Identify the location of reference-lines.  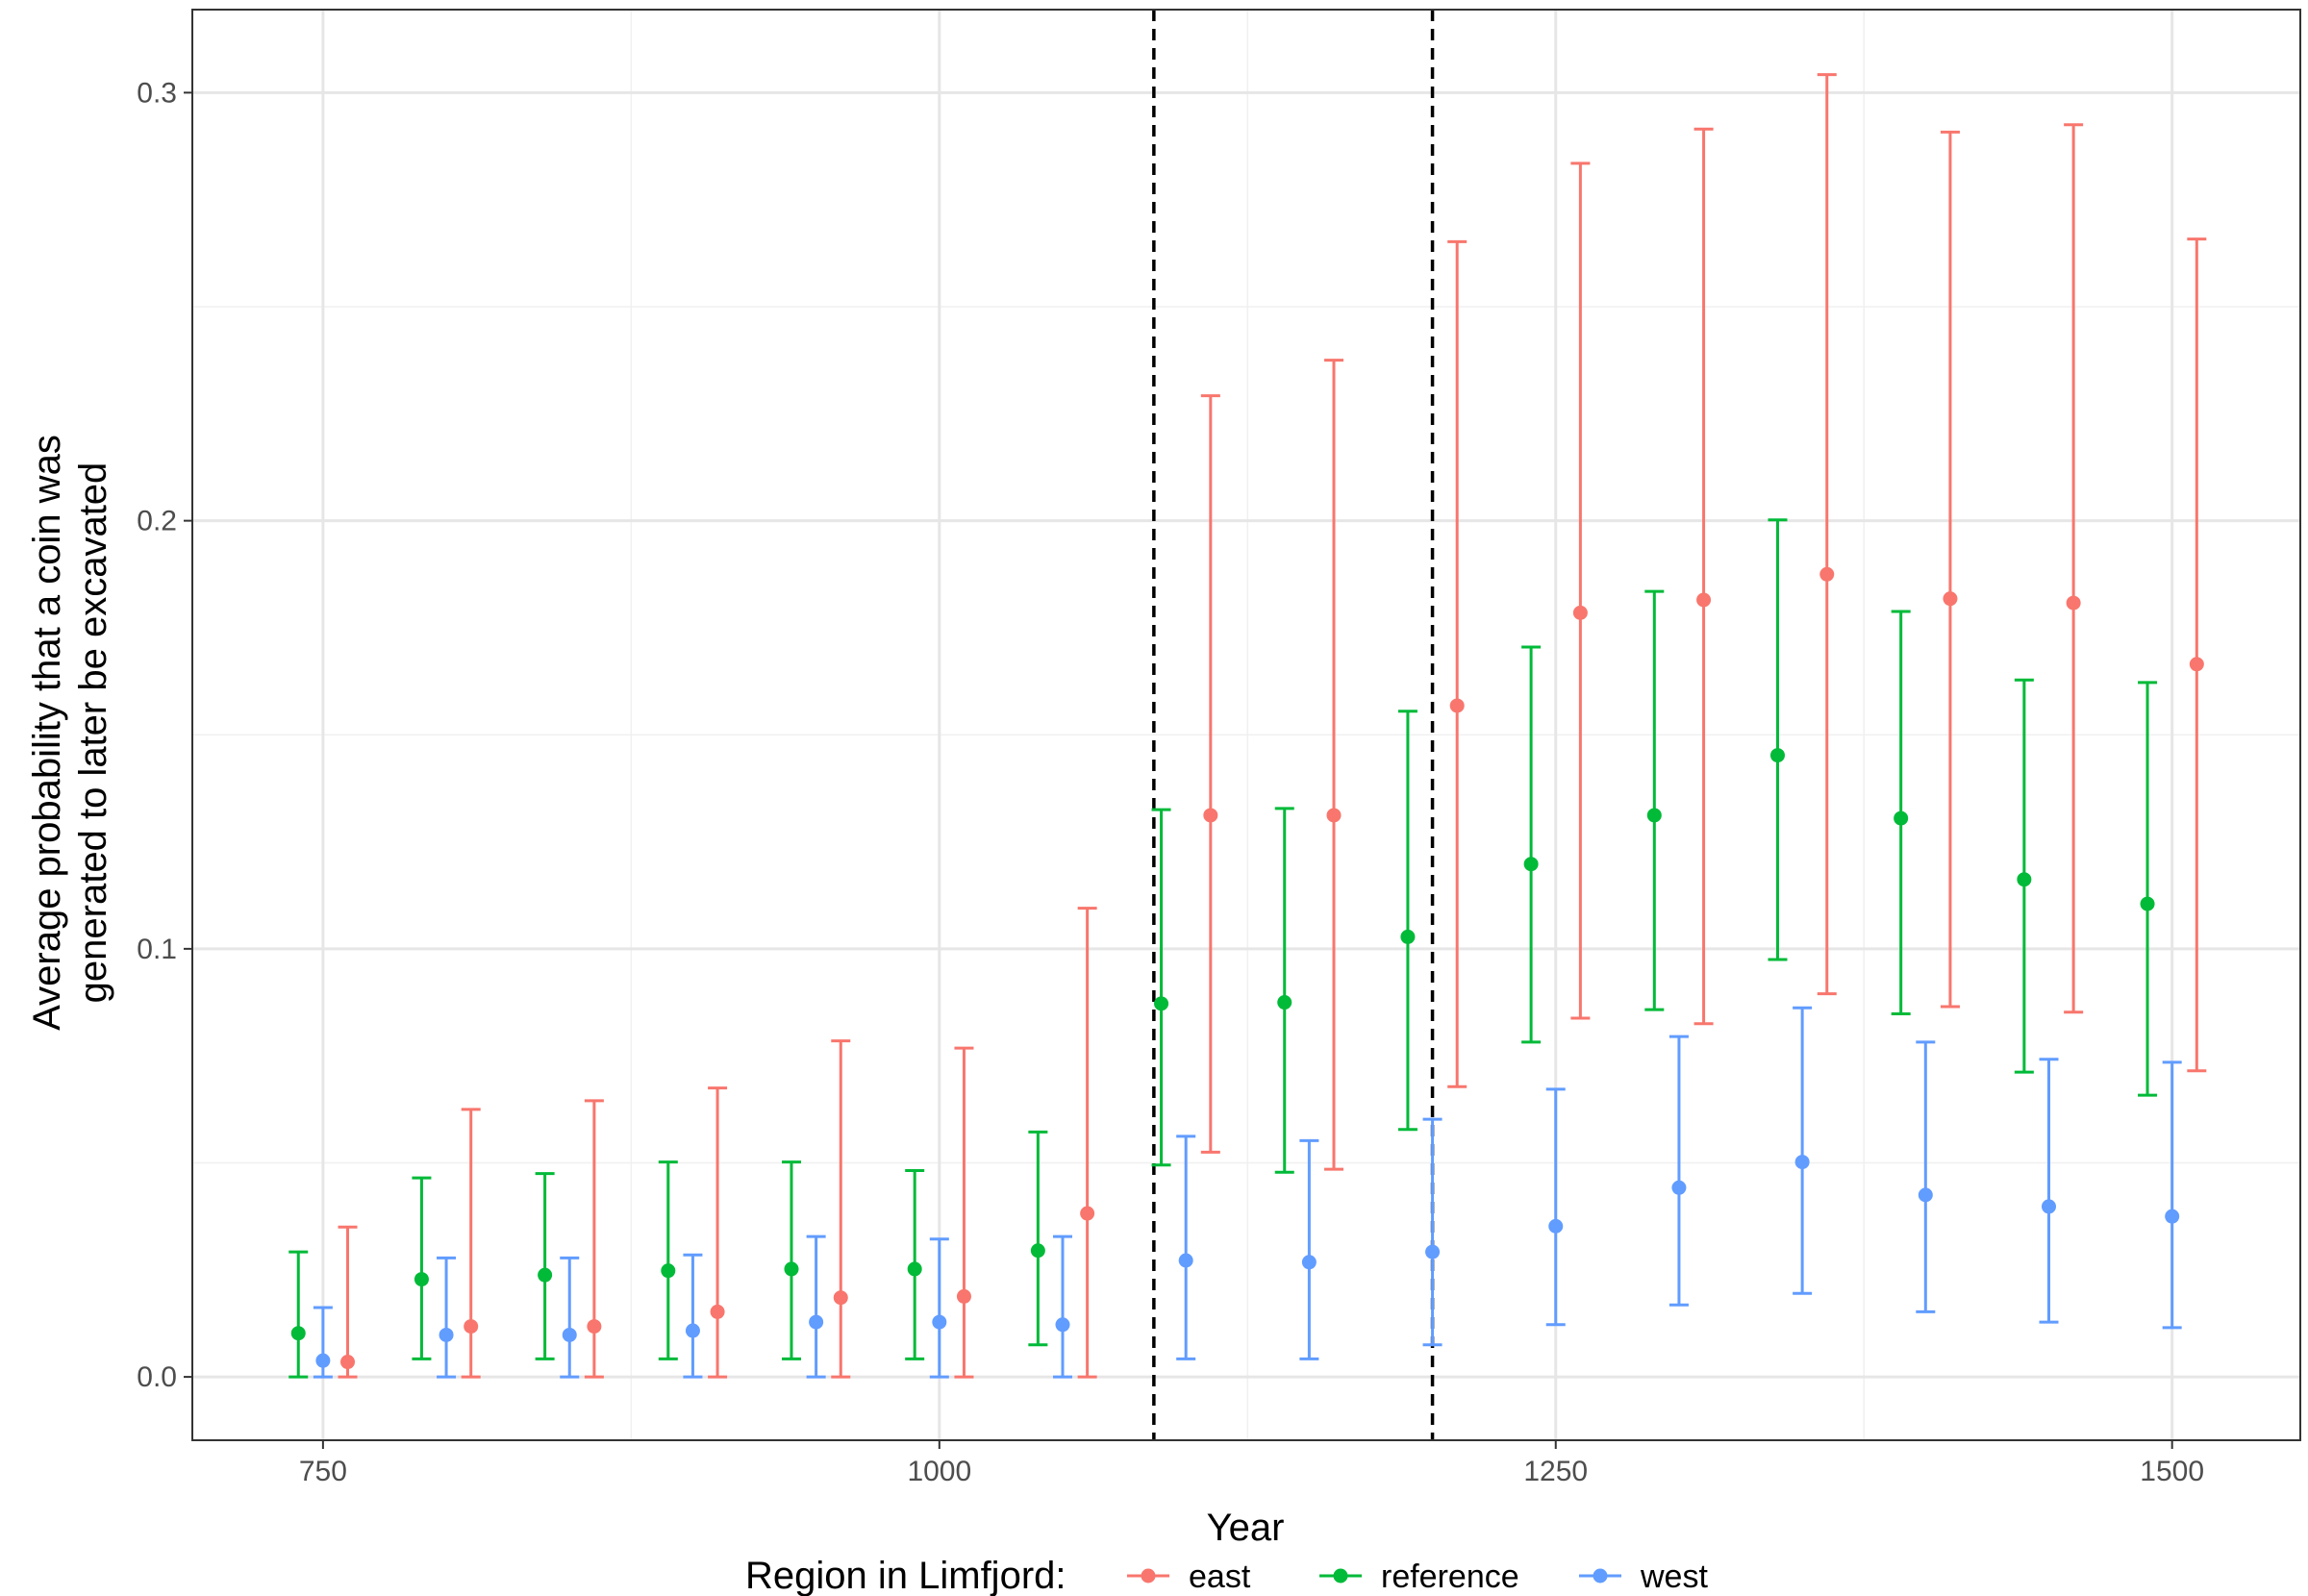
(1293, 725).